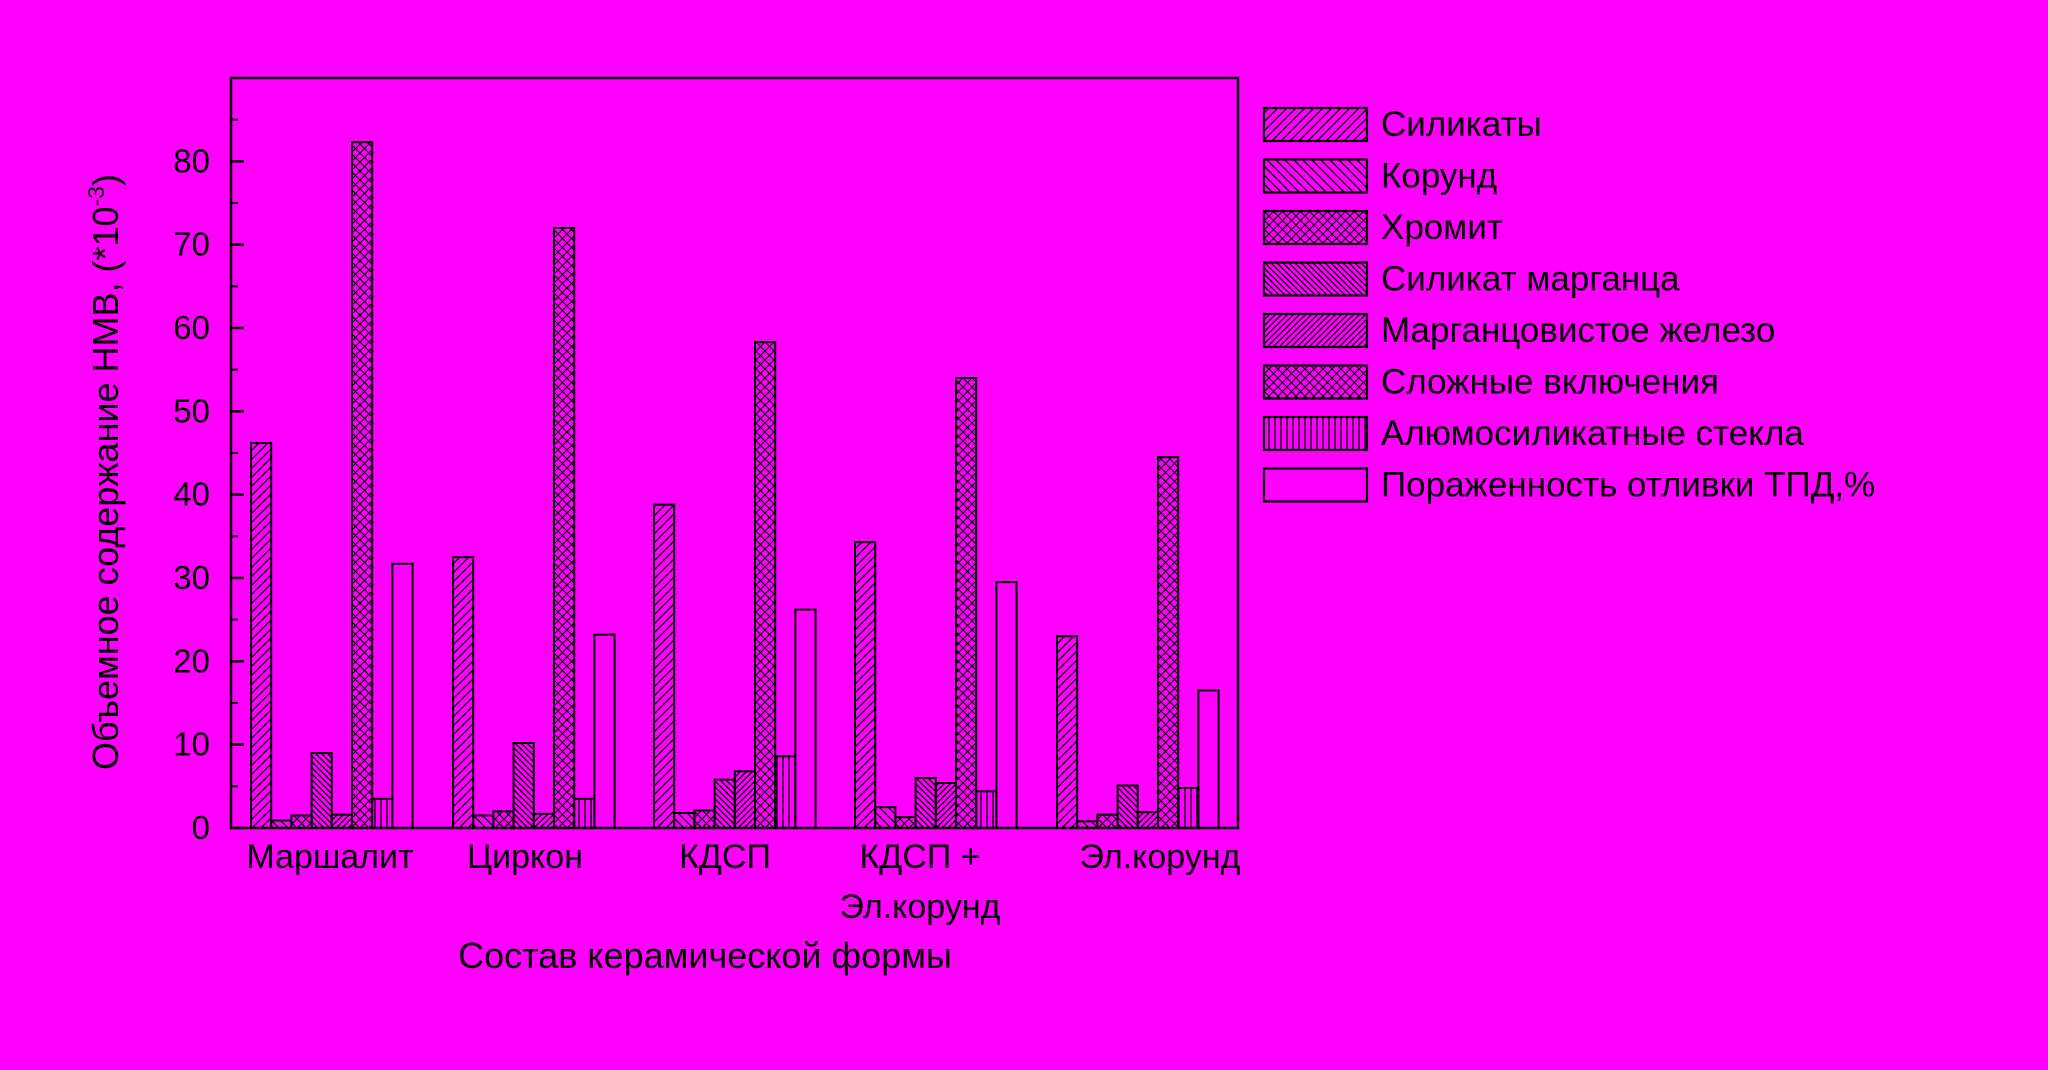 Image resolution: width=2048 pixels, height=1070 pixels. I want to click on y-tick-label: 0, so click(201, 827).